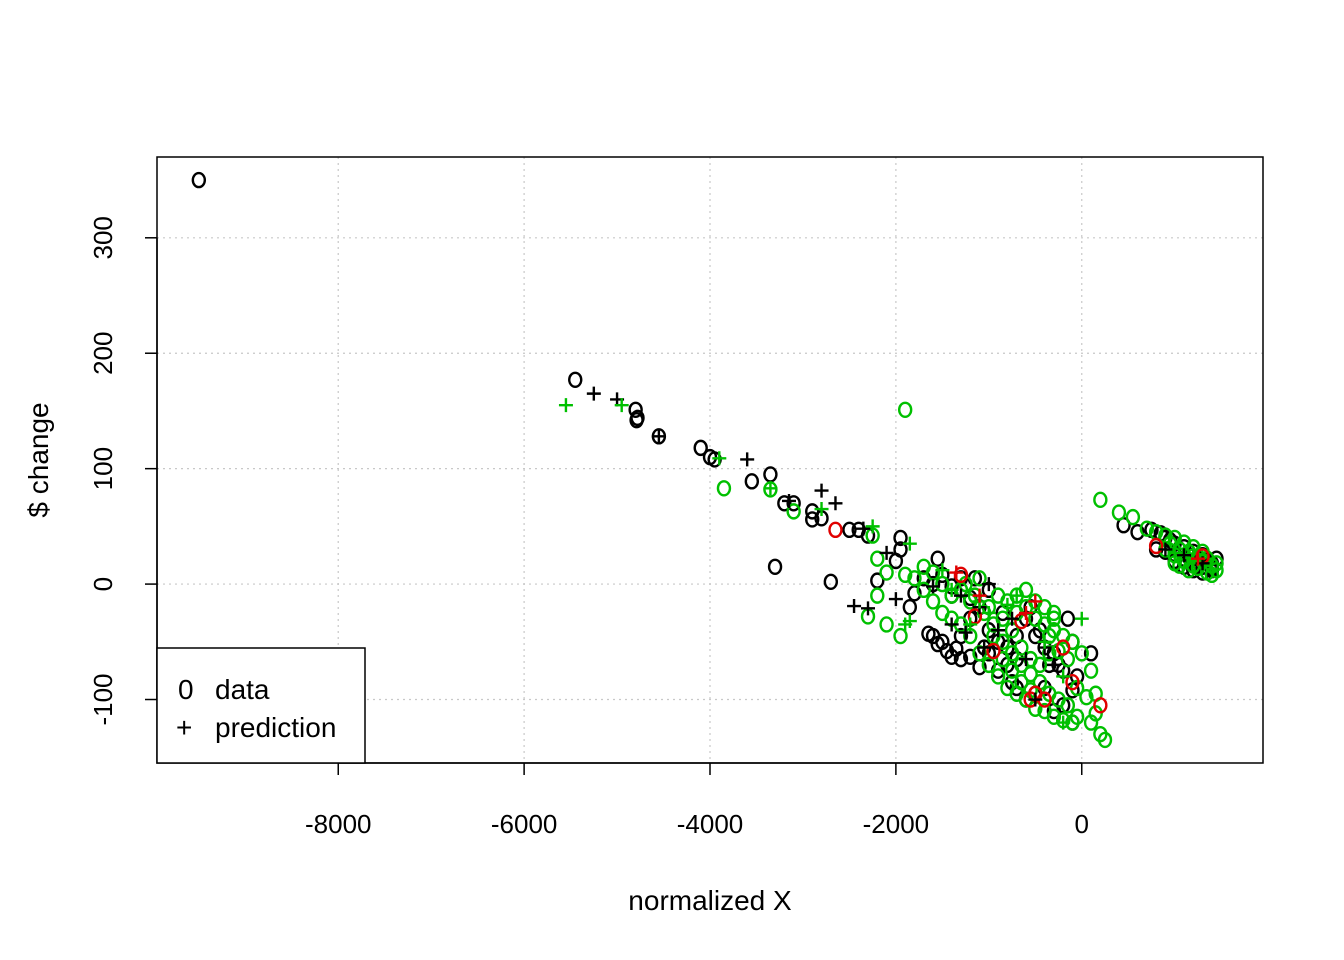 The height and width of the screenshot is (960, 1344). What do you see at coordinates (186, 689) in the screenshot?
I see `legend-symbol-data: 0` at bounding box center [186, 689].